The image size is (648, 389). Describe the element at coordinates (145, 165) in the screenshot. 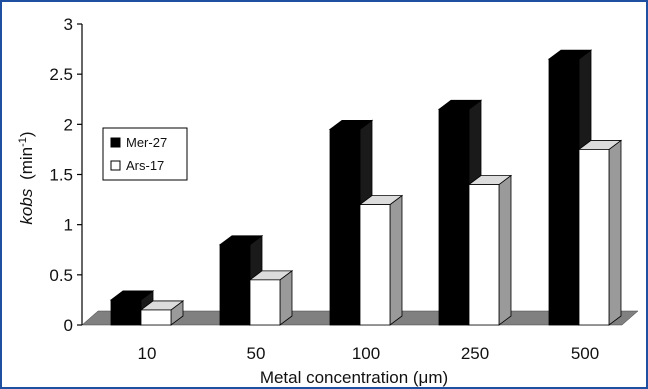

I see `legend-label-ars-17: Ars-17` at that location.